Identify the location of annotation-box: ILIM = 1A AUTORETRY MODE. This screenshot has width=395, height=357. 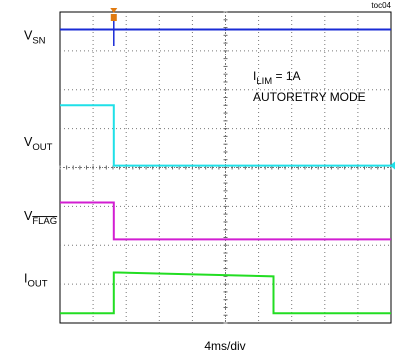
(309, 86).